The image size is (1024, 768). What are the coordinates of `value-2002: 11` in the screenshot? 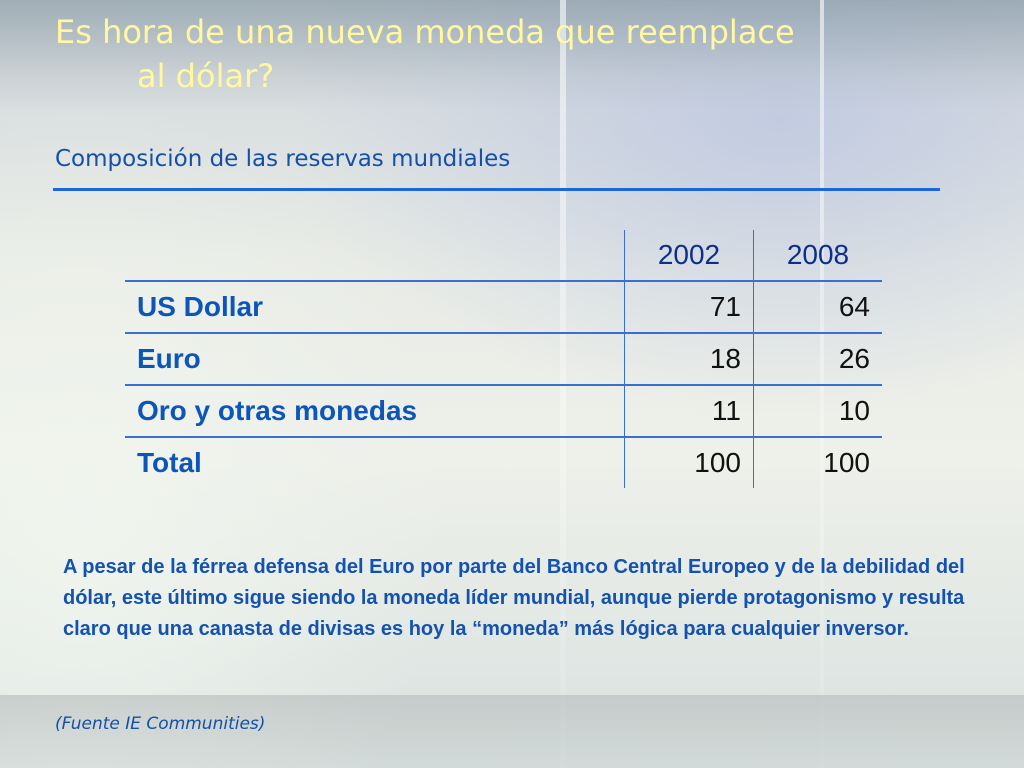 It's located at (689, 411).